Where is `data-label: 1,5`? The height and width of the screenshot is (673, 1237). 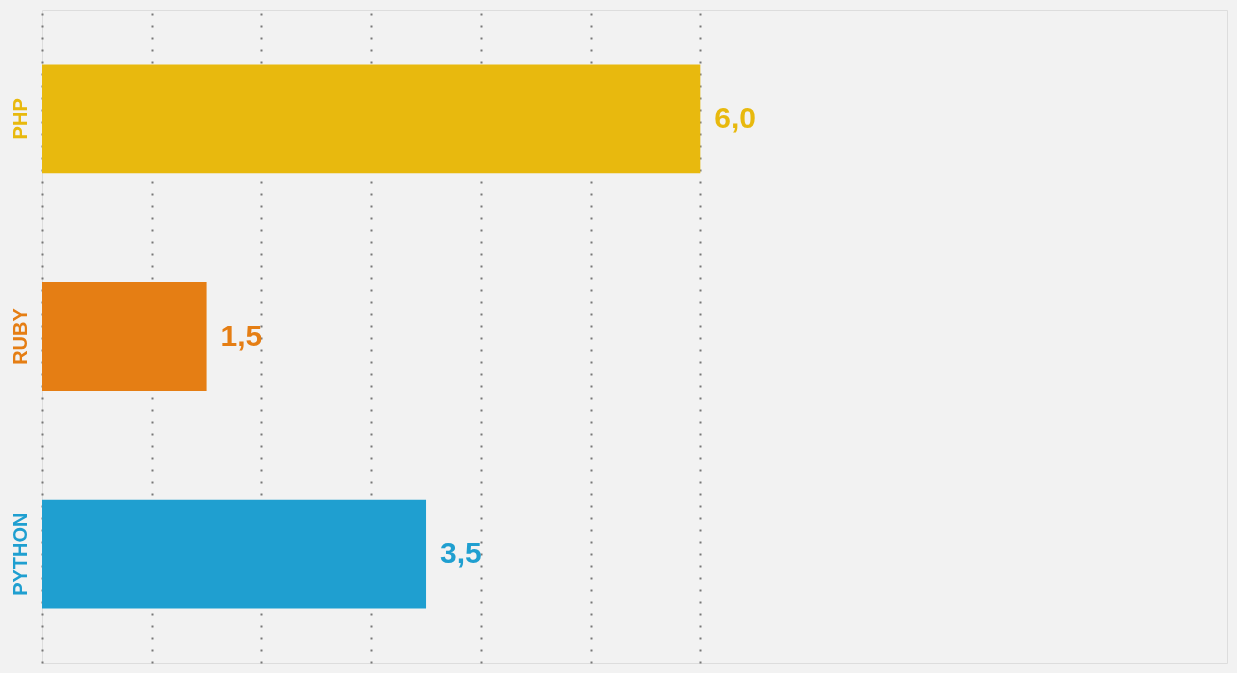
data-label: 1,5 is located at coordinates (241, 335).